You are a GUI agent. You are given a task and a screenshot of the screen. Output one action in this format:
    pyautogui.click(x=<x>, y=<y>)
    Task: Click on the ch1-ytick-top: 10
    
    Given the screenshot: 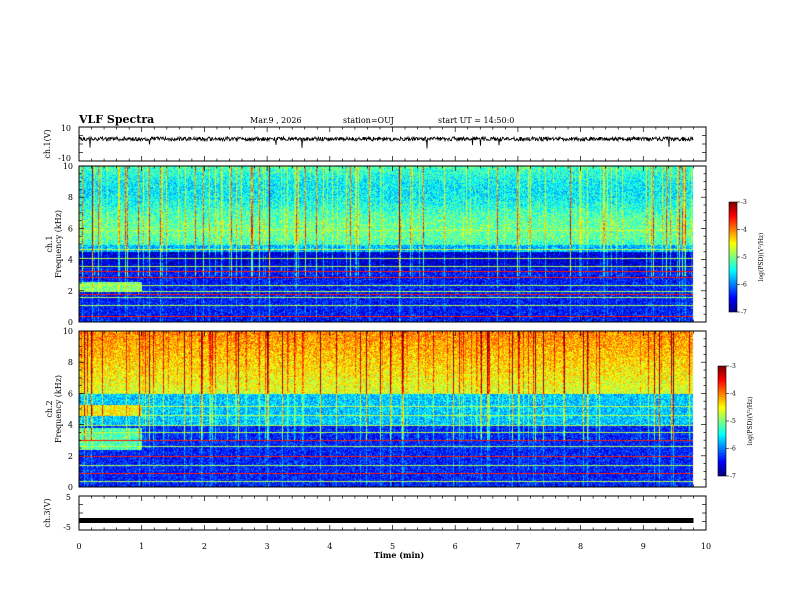 What is the action you would take?
    pyautogui.click(x=66, y=128)
    